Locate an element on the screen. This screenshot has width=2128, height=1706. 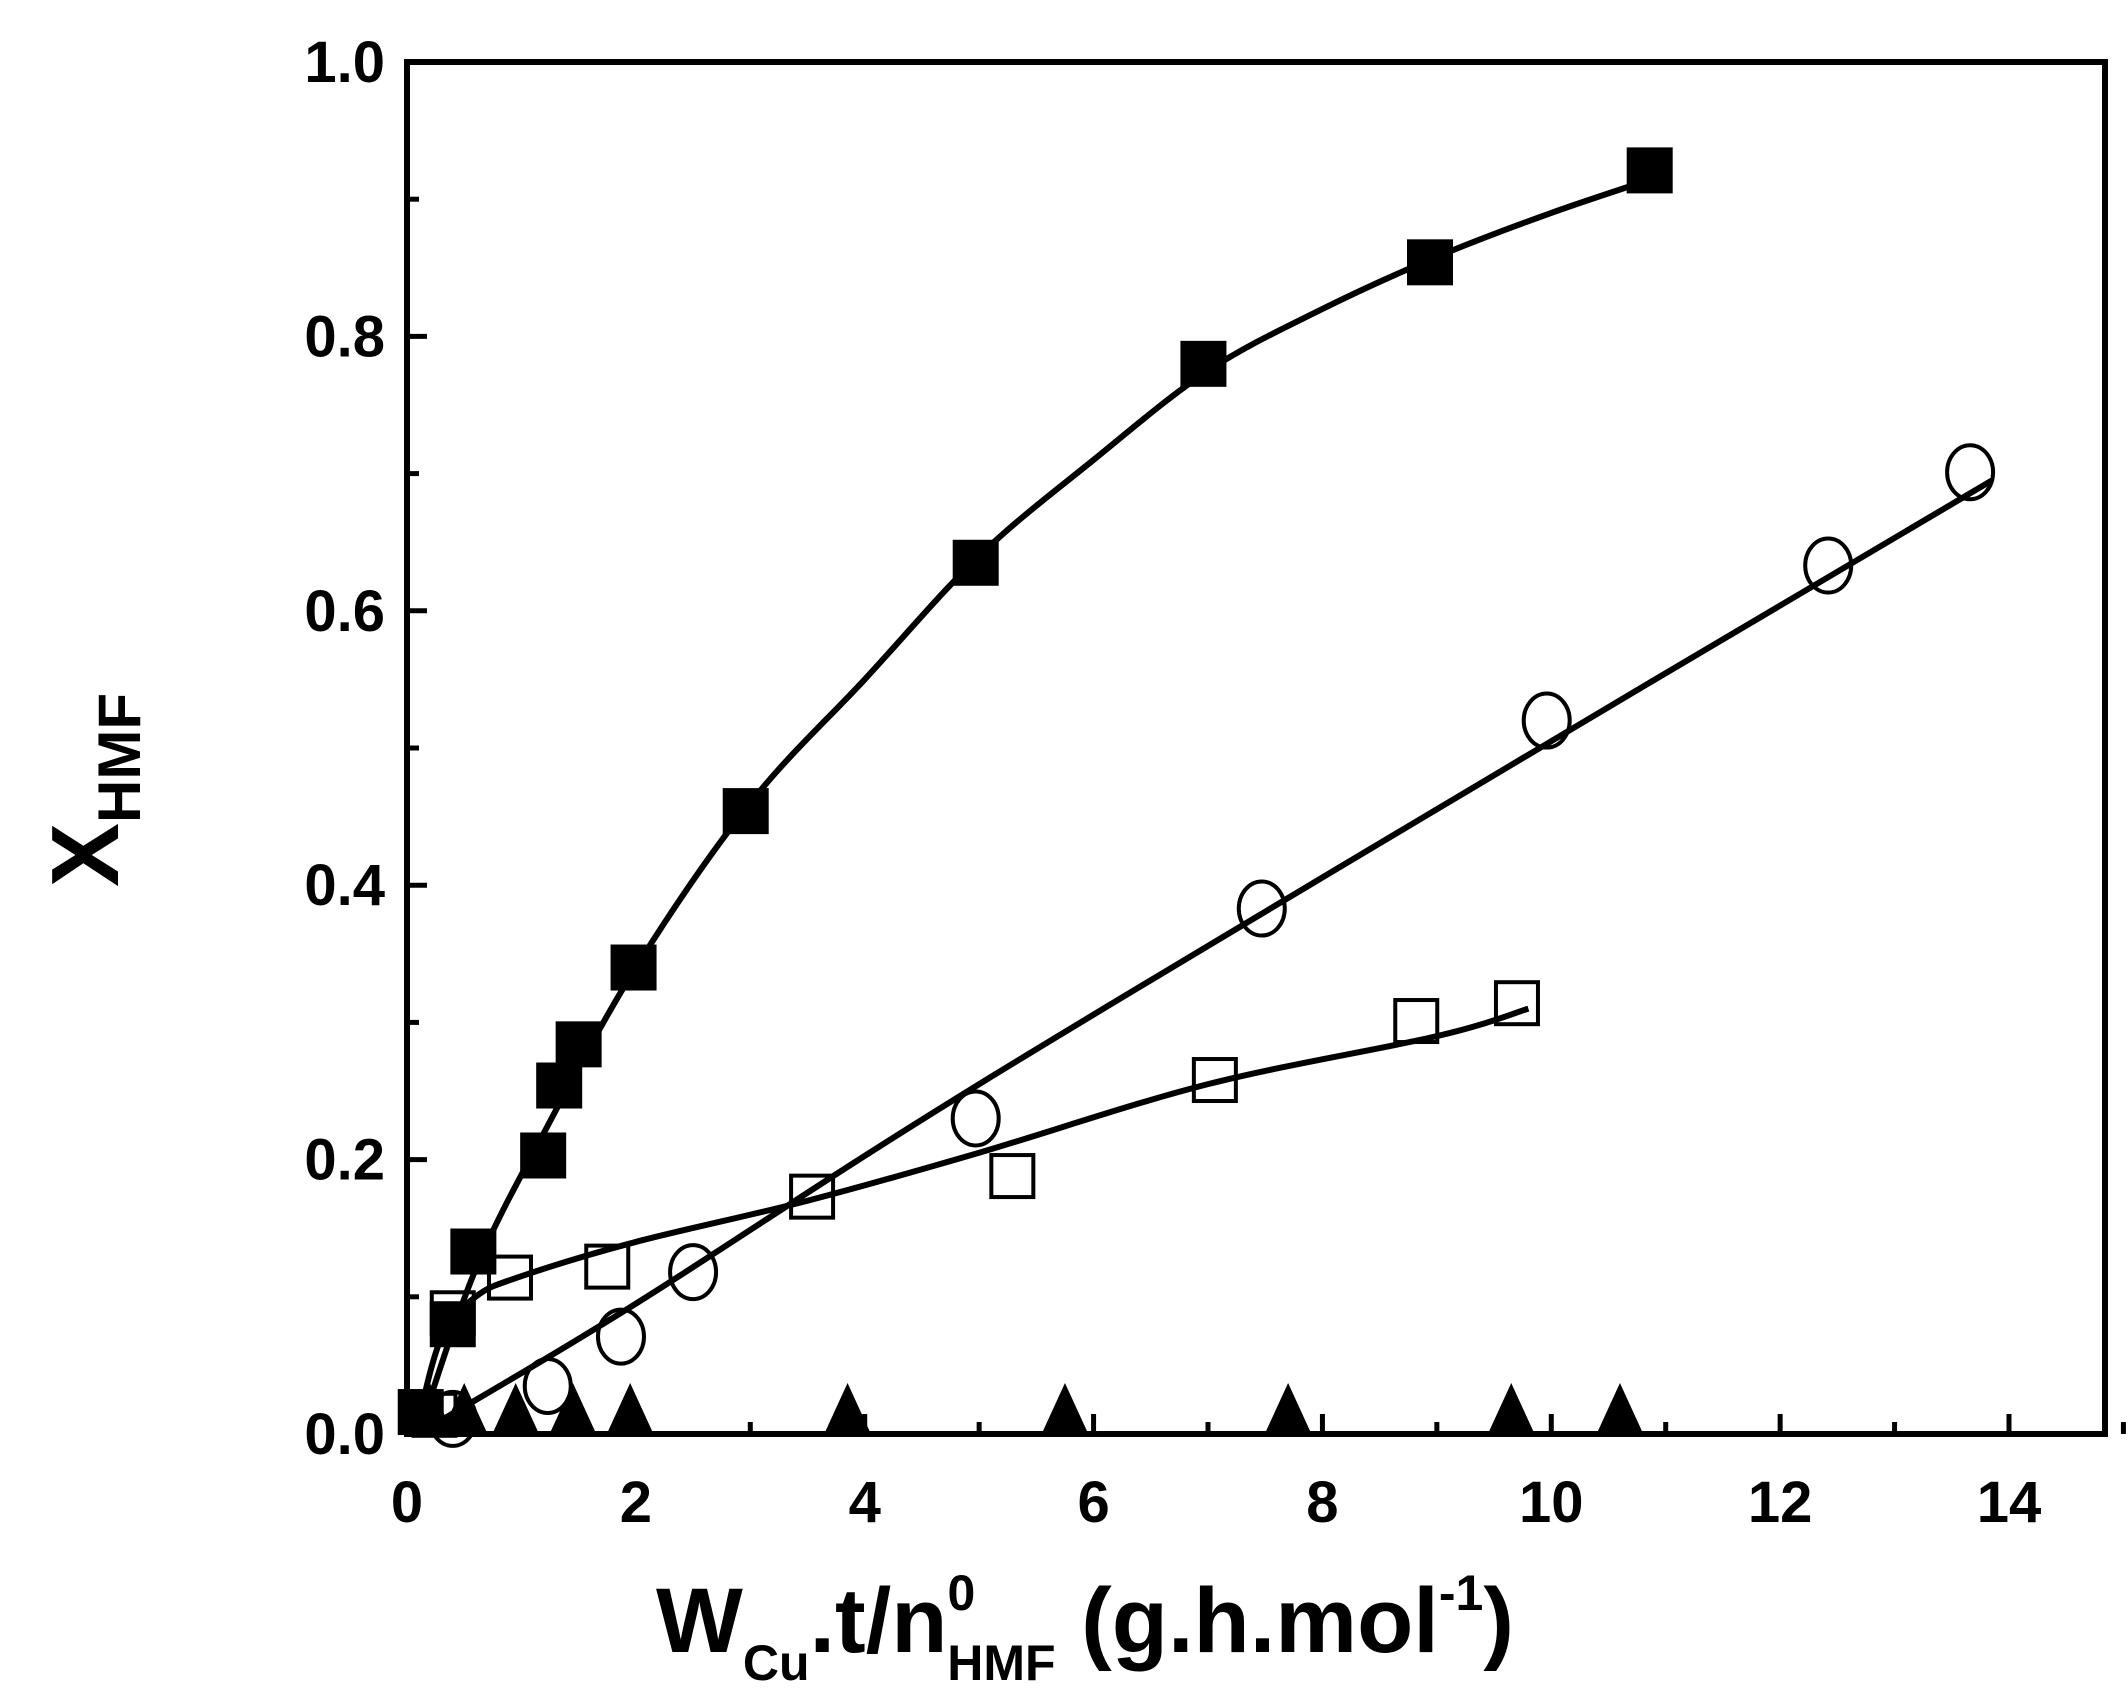
x-label-sup: 0 is located at coordinates (961, 1593).